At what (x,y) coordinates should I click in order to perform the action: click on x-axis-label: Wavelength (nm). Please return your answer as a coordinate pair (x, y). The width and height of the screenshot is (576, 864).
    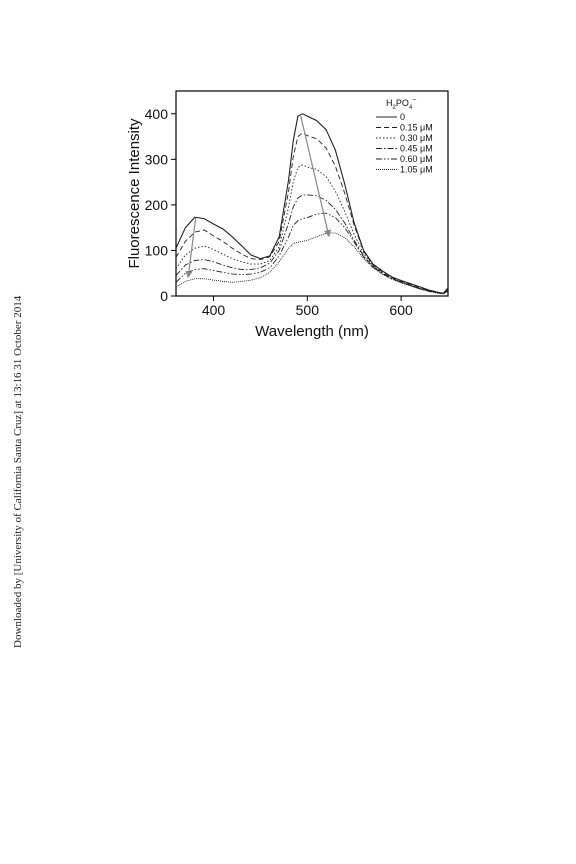
    Looking at the image, I should click on (312, 331).